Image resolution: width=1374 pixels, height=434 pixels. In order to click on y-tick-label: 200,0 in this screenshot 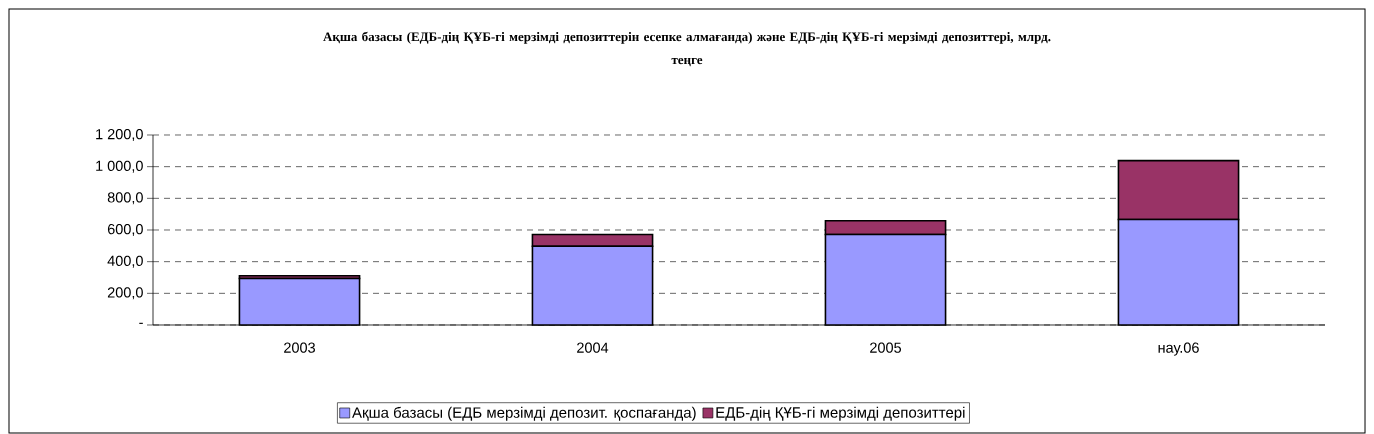, I will do `click(125, 293)`.